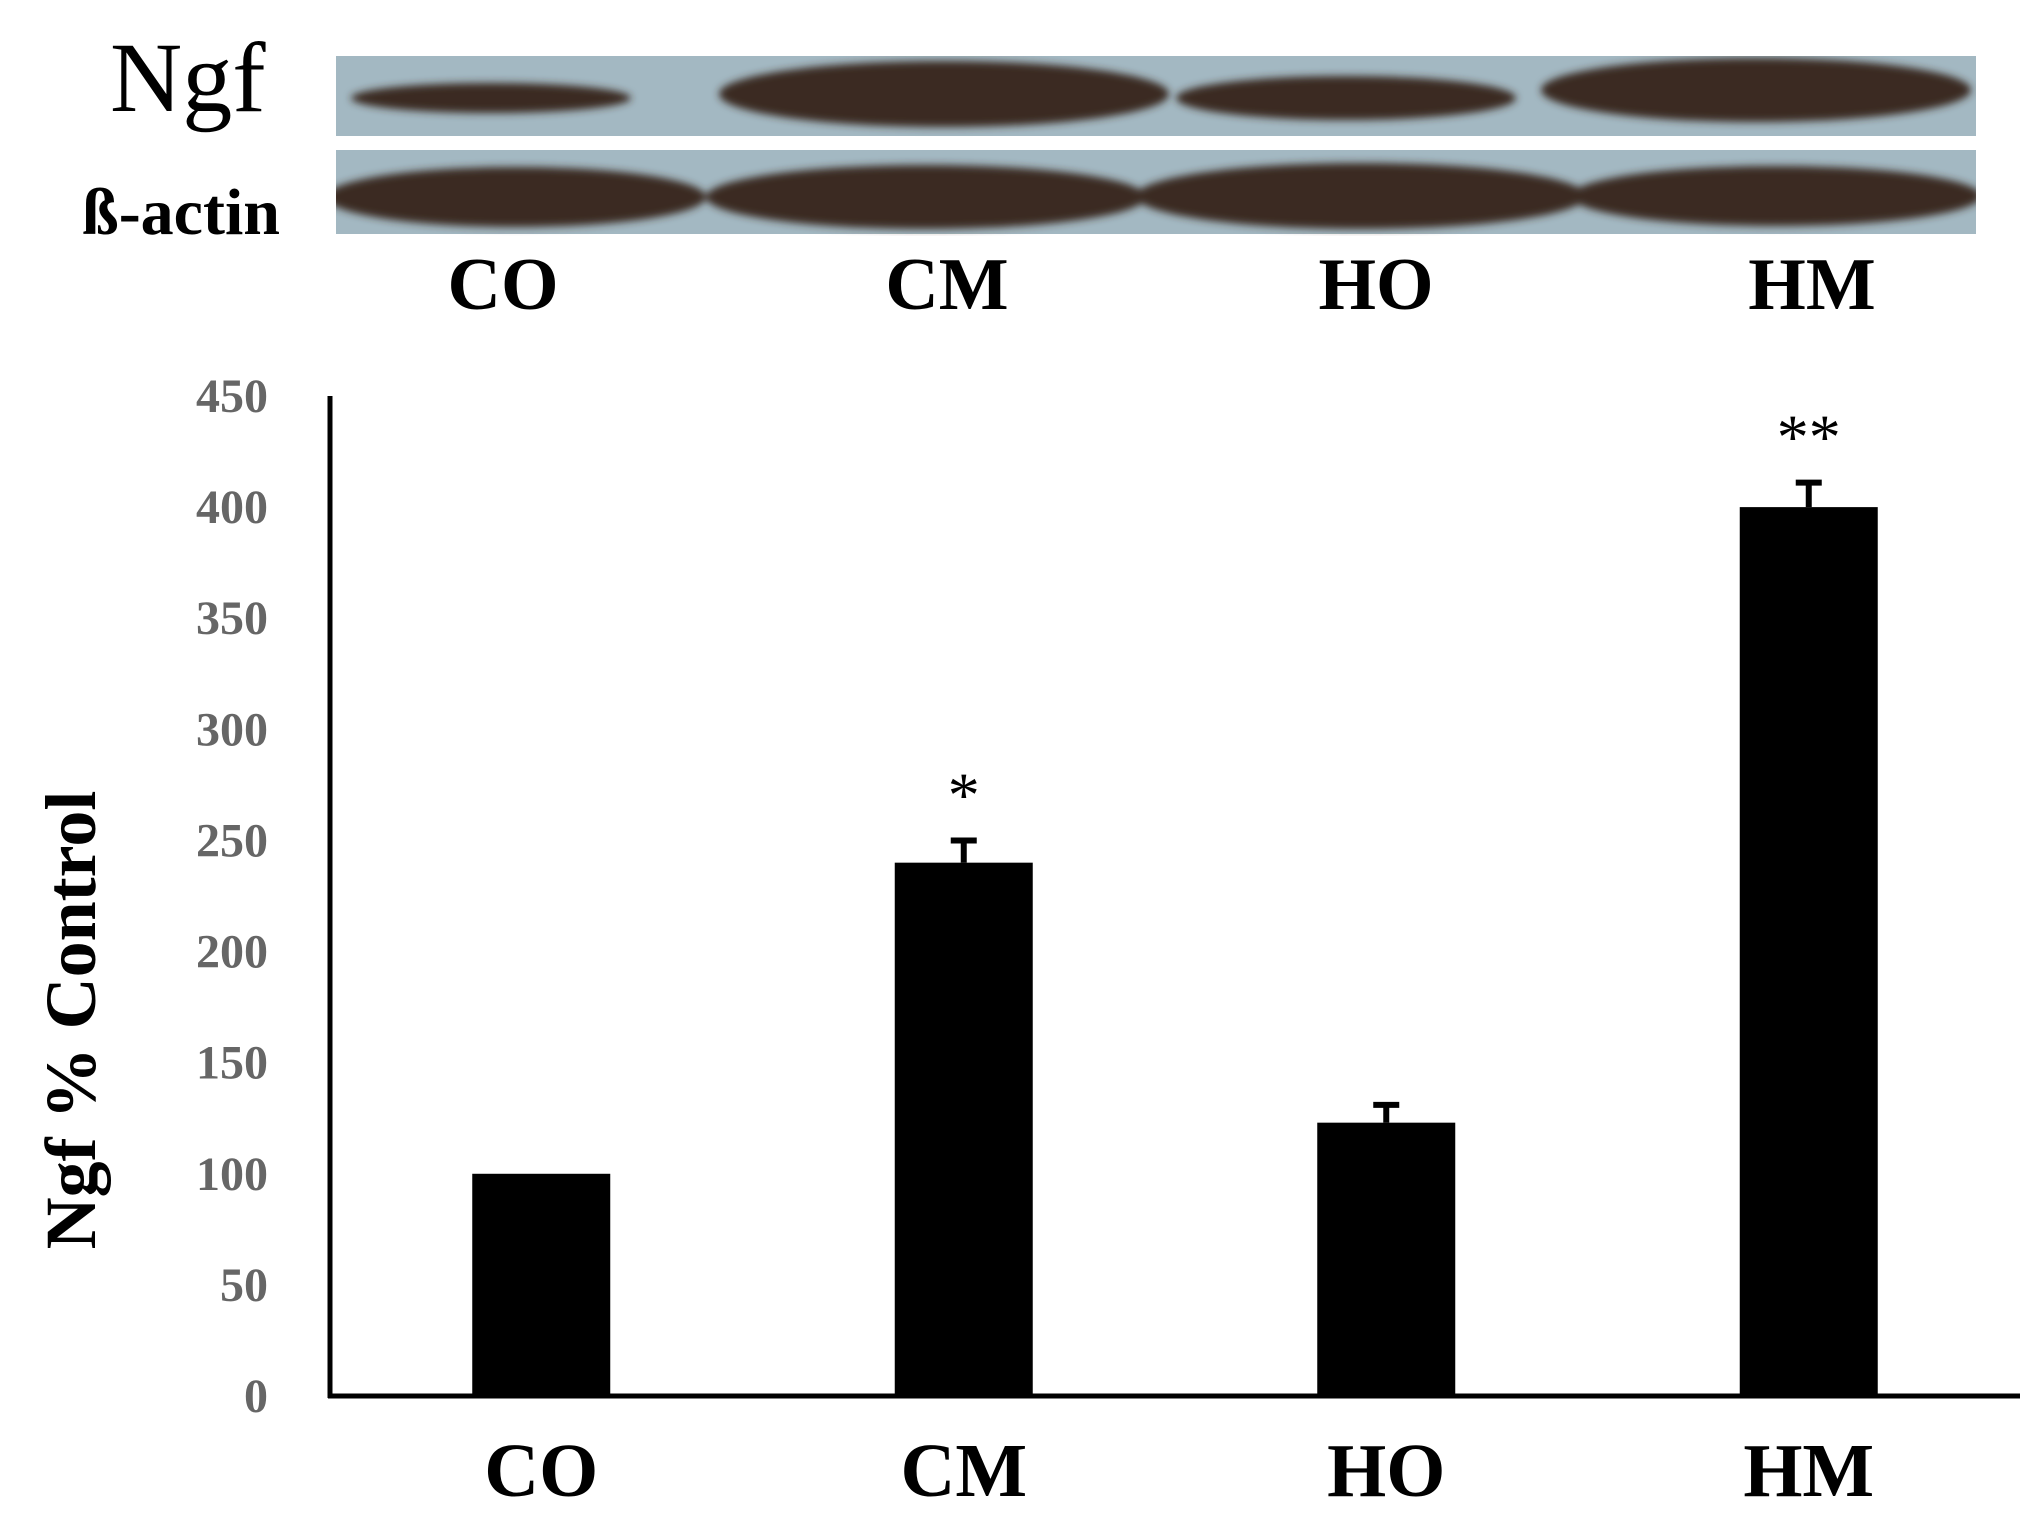 The width and height of the screenshot is (2036, 1521). What do you see at coordinates (1346, 98) in the screenshot?
I see `ngf-band-ho` at bounding box center [1346, 98].